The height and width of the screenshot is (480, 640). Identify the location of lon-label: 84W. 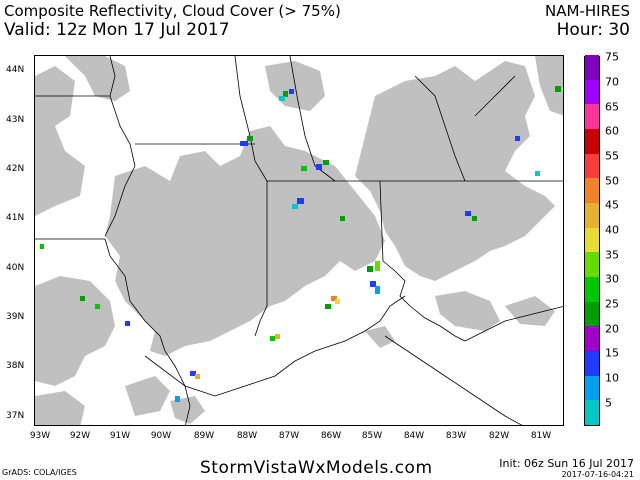
(414, 436).